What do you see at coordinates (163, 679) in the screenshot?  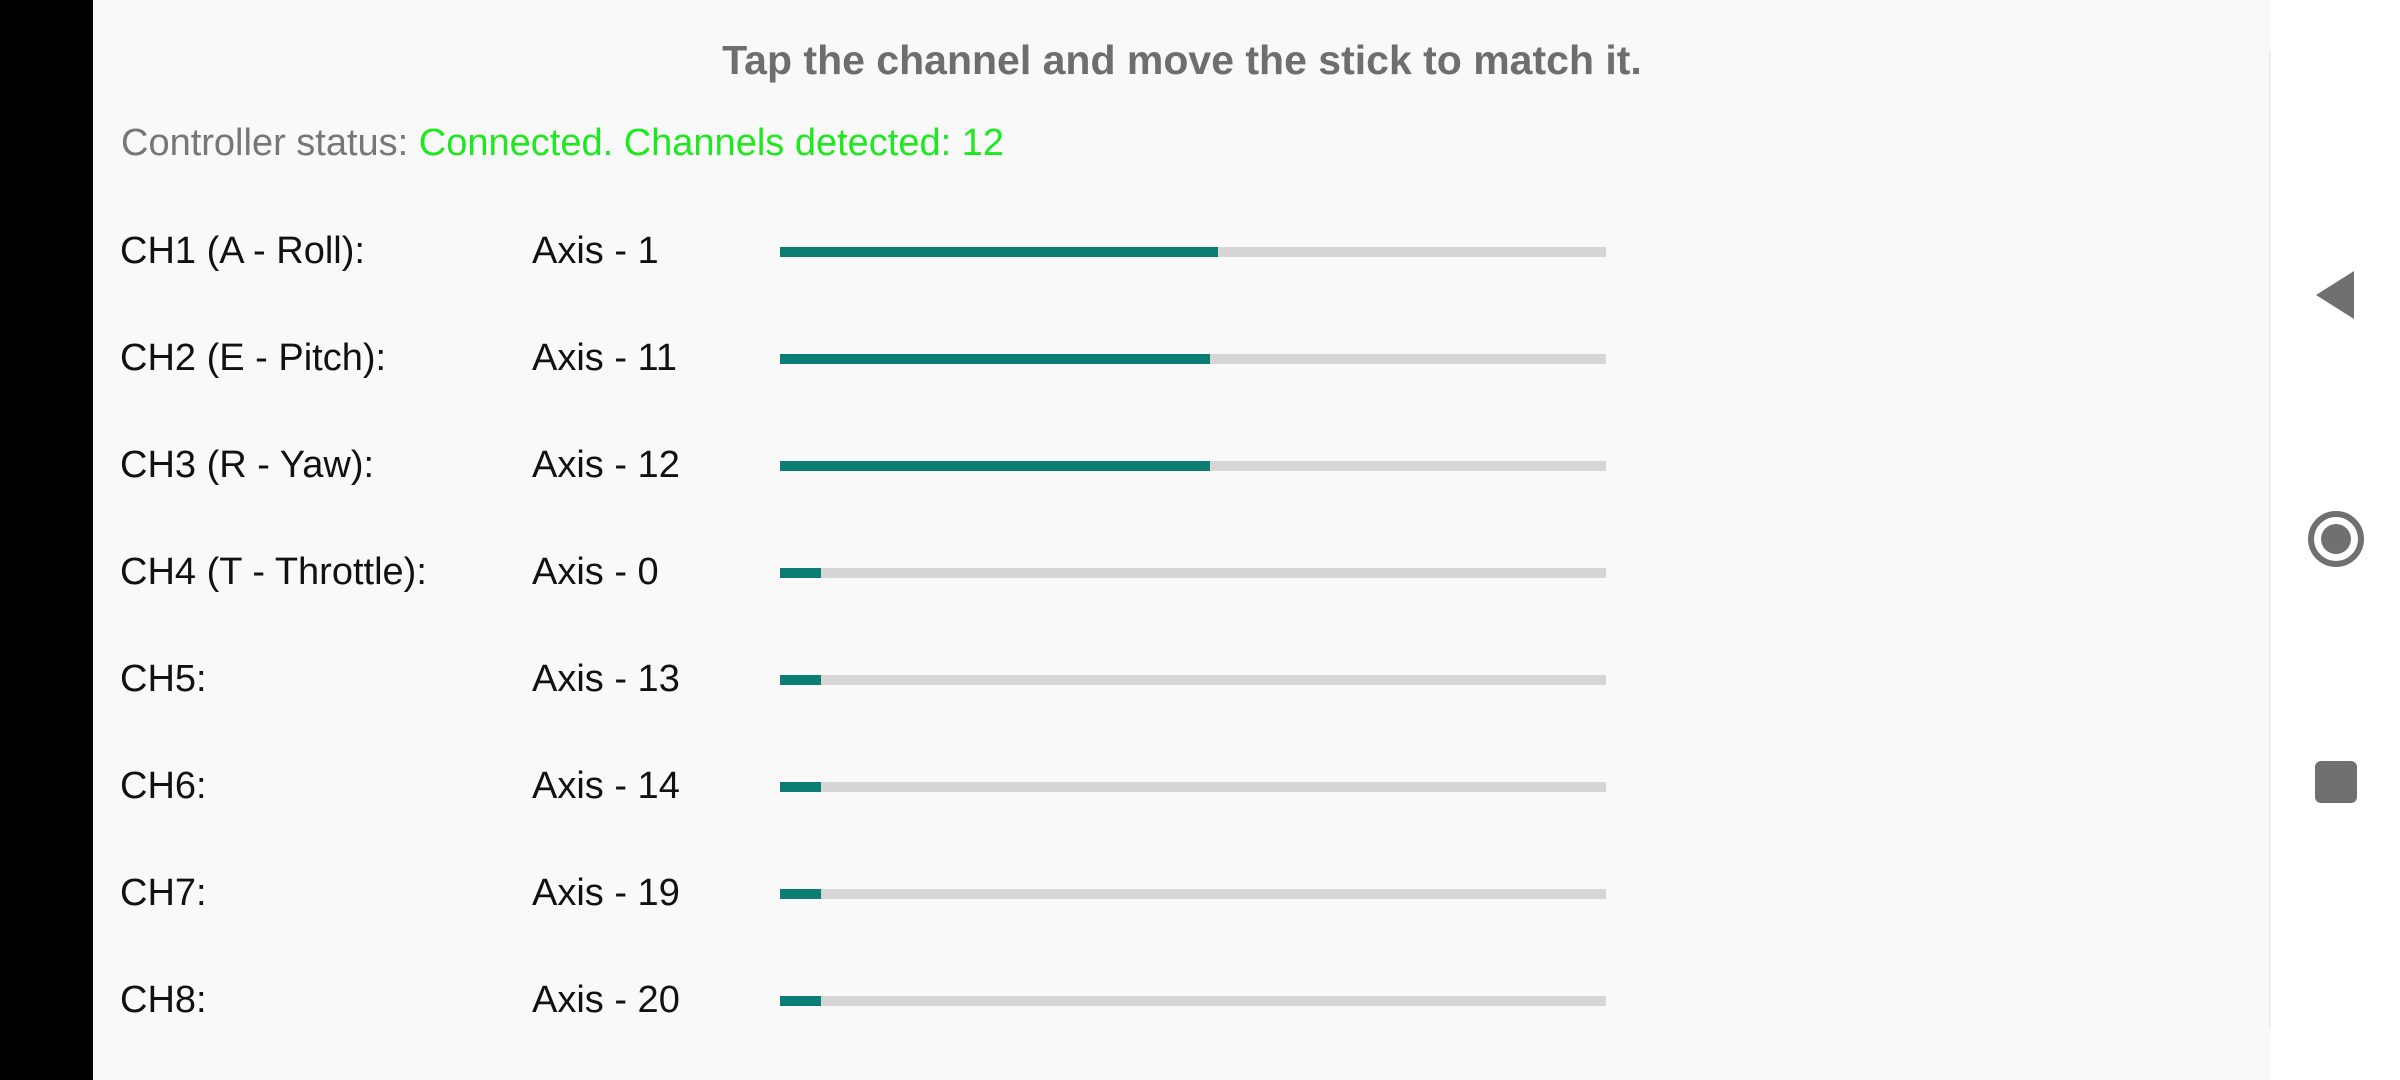 I see `channel-name: CH5:` at bounding box center [163, 679].